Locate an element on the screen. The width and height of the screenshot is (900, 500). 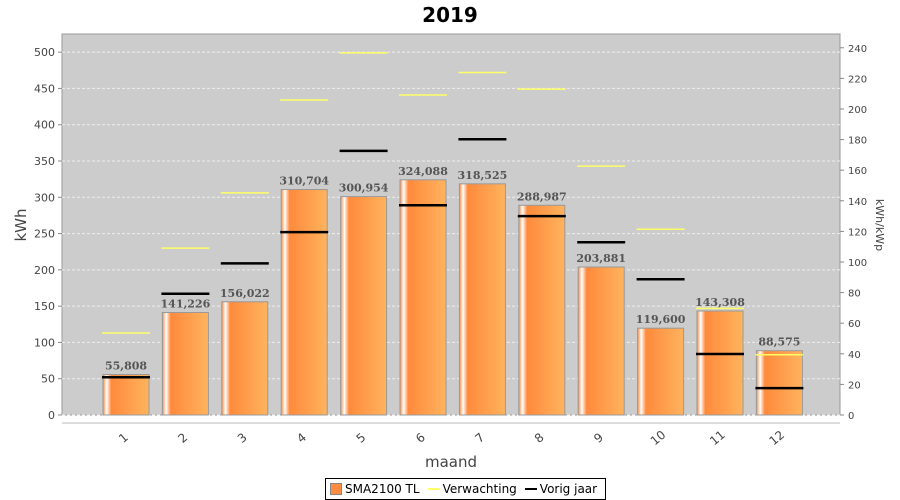
x-tick-label: 9 is located at coordinates (598, 438).